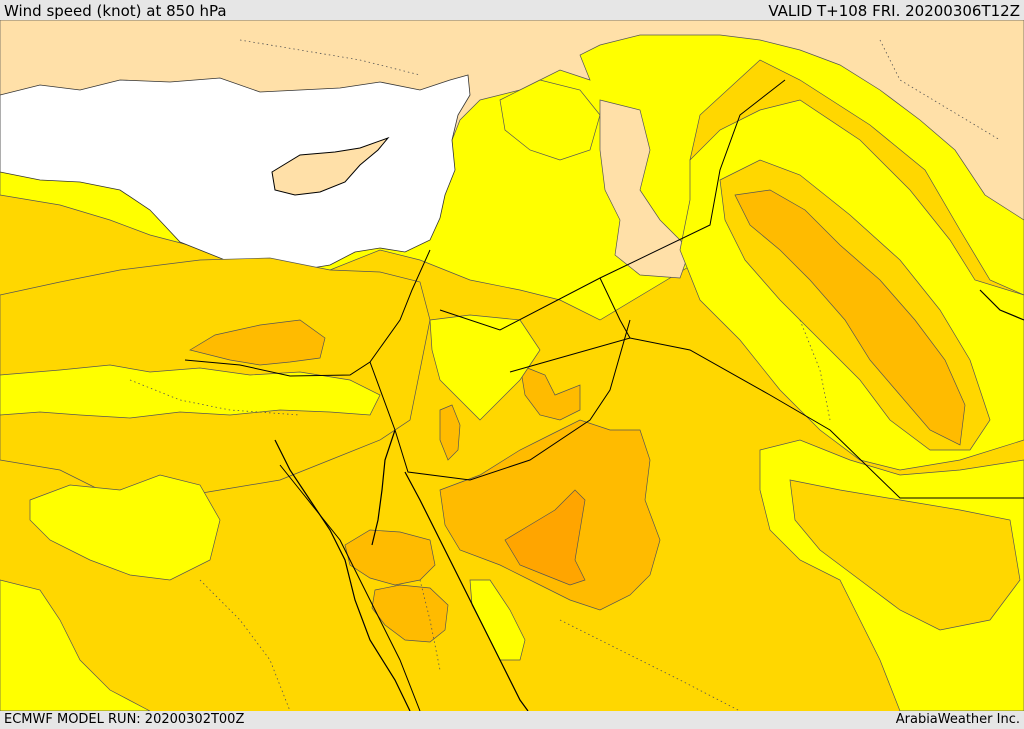  I want to click on band-4-sinai, so click(450, 432).